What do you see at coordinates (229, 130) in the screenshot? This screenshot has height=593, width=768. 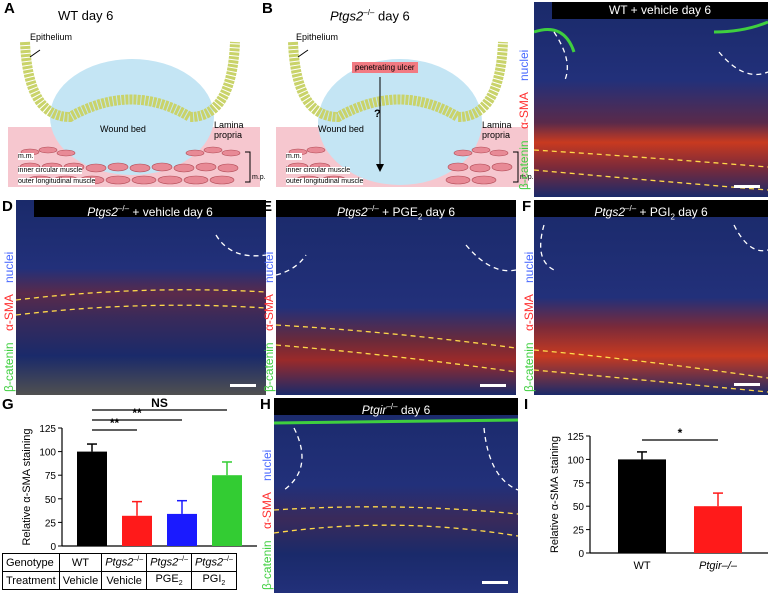 I see `label-lamina-propria-a: Lamina propria` at bounding box center [229, 130].